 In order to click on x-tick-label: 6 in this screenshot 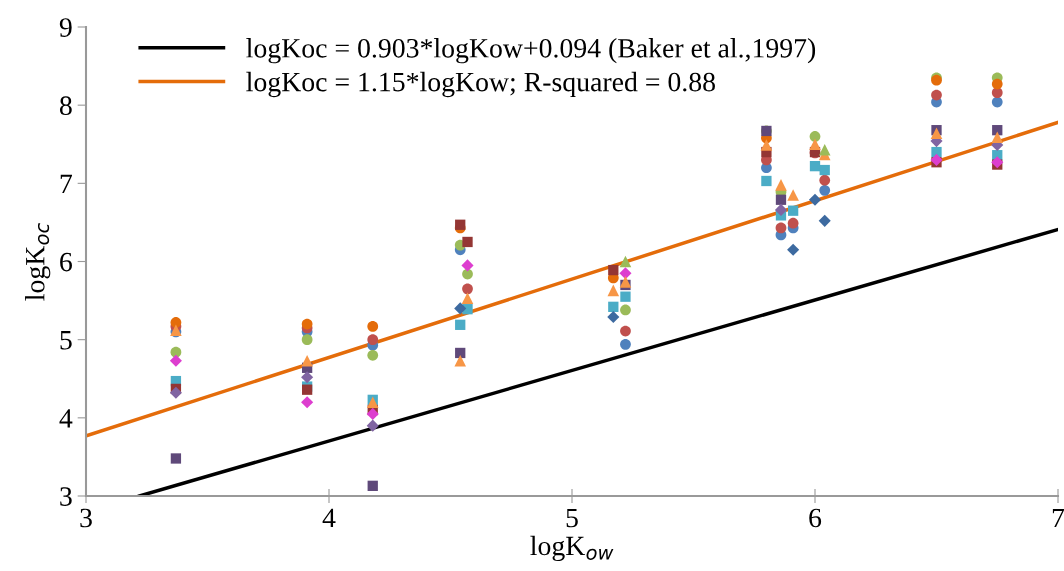, I will do `click(815, 518)`.